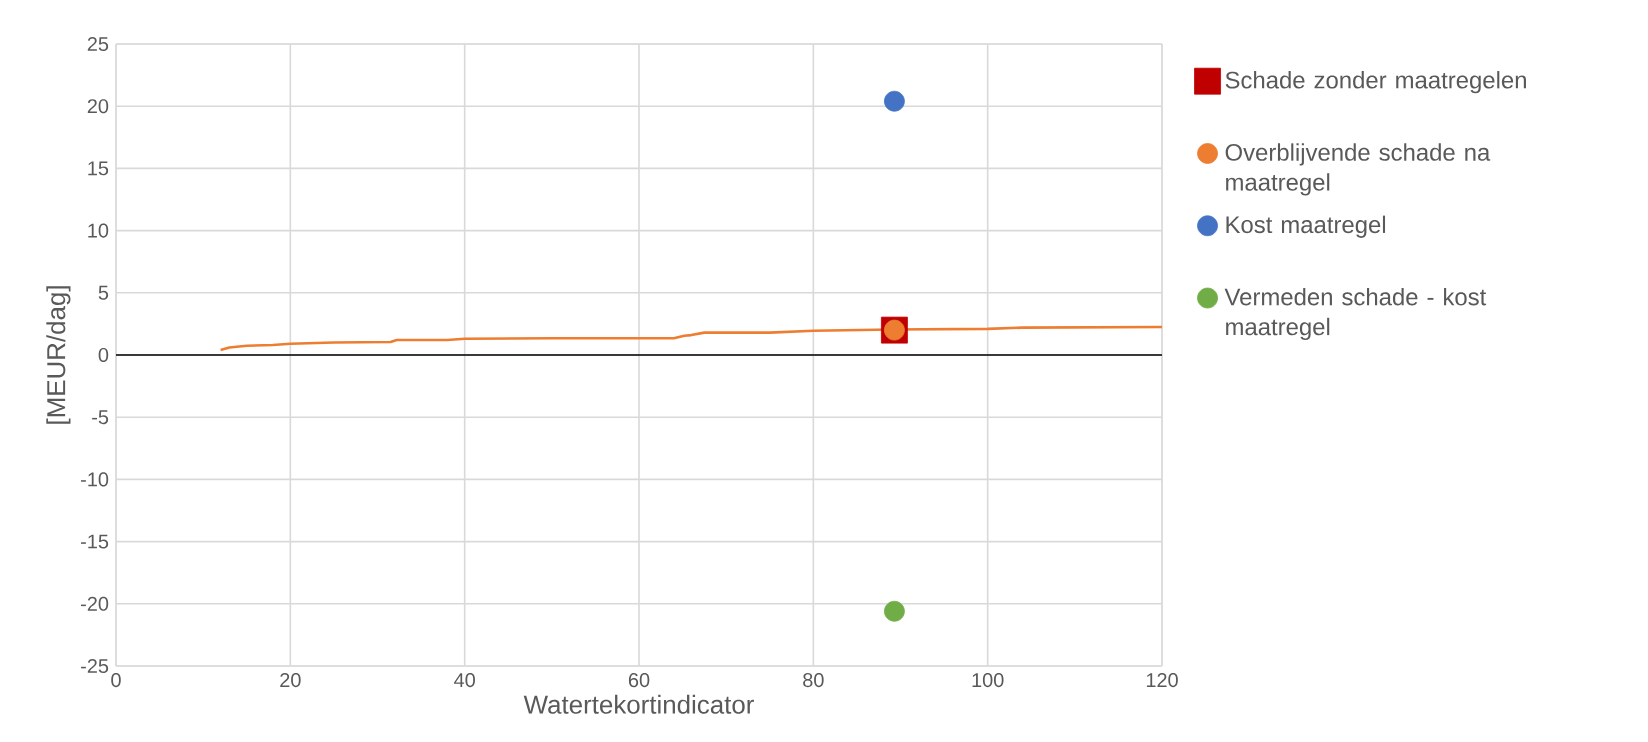  I want to click on x-tick-label: 60, so click(639, 680).